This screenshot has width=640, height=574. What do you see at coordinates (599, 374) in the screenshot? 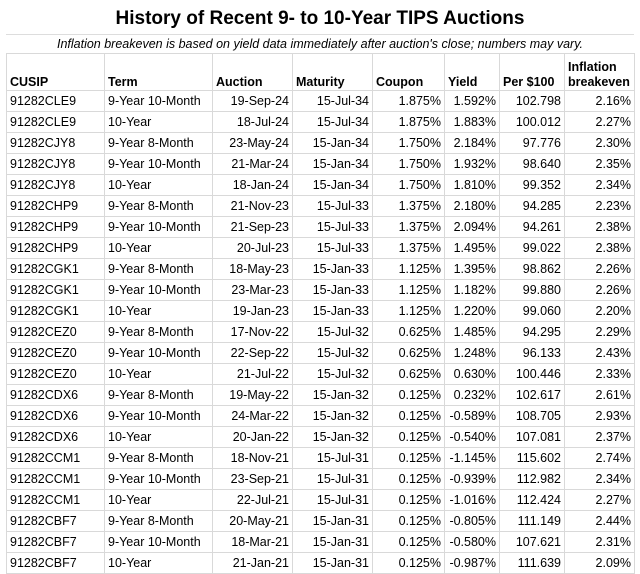
I see `table-cell: 2.33%` at bounding box center [599, 374].